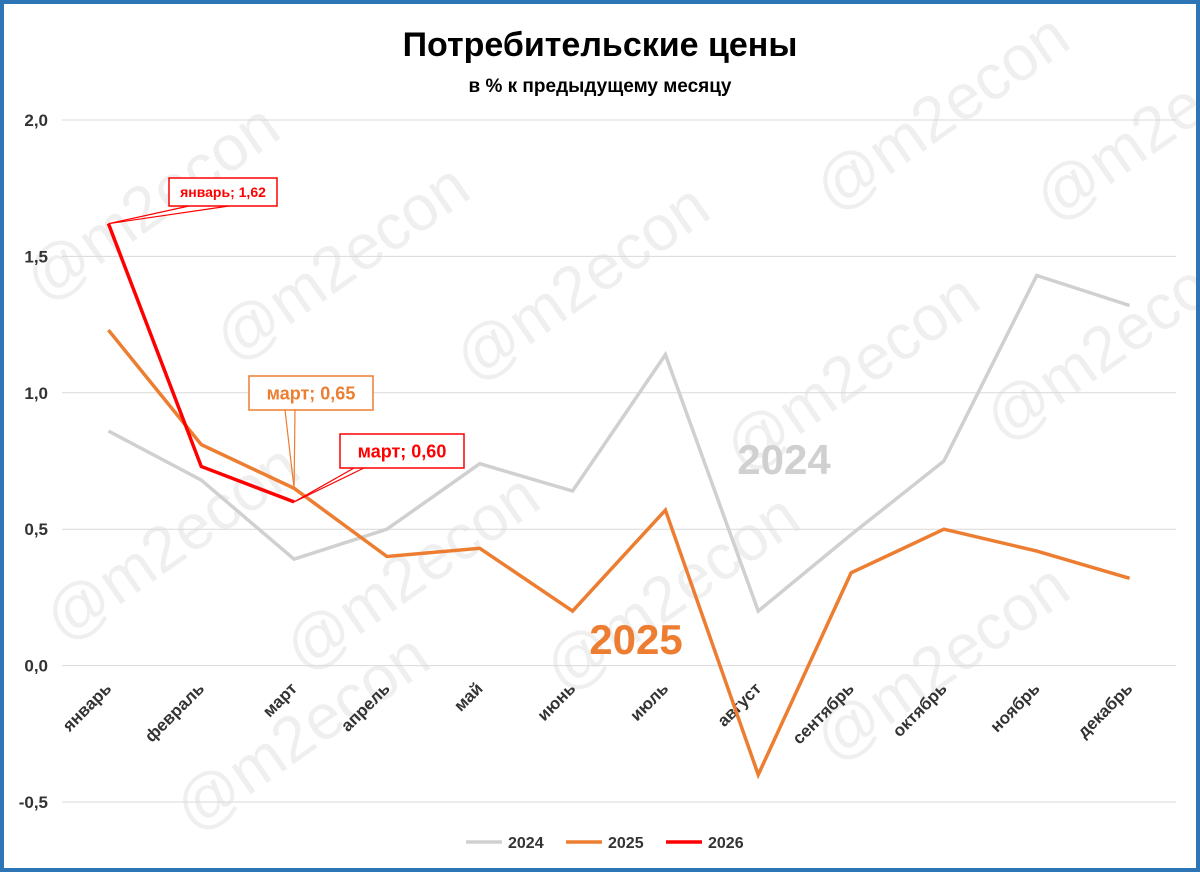  I want to click on y-tick-label: 0,5, so click(36, 529).